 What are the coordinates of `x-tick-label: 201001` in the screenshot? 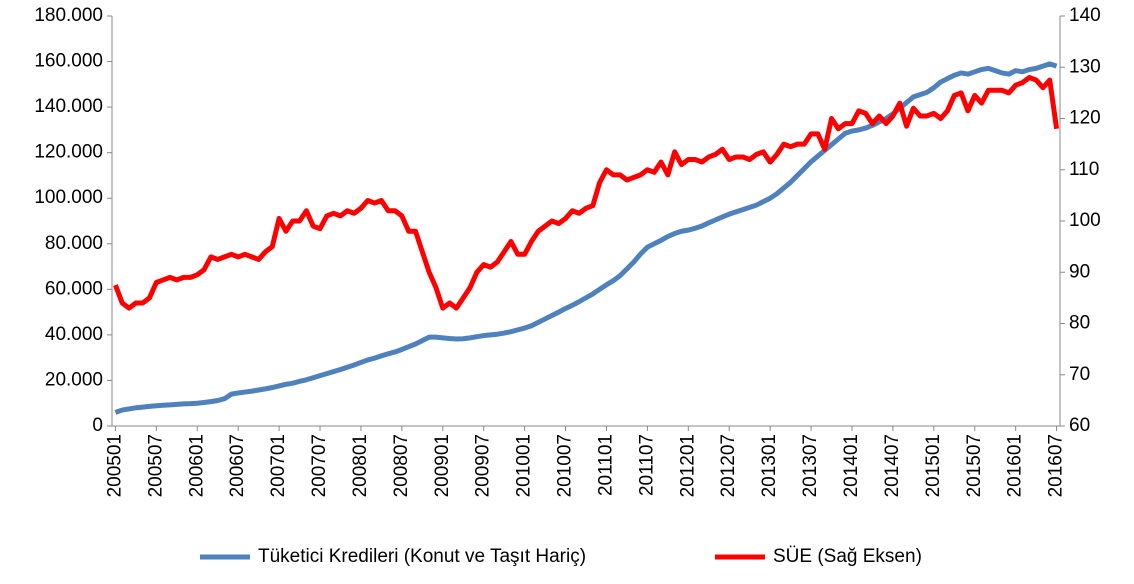 It's located at (524, 465).